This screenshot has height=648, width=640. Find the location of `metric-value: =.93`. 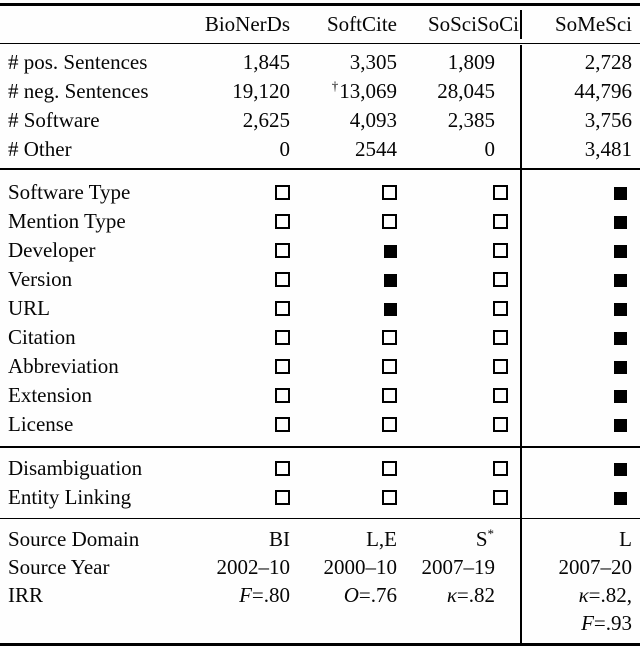

metric-value: =.93 is located at coordinates (612, 623).